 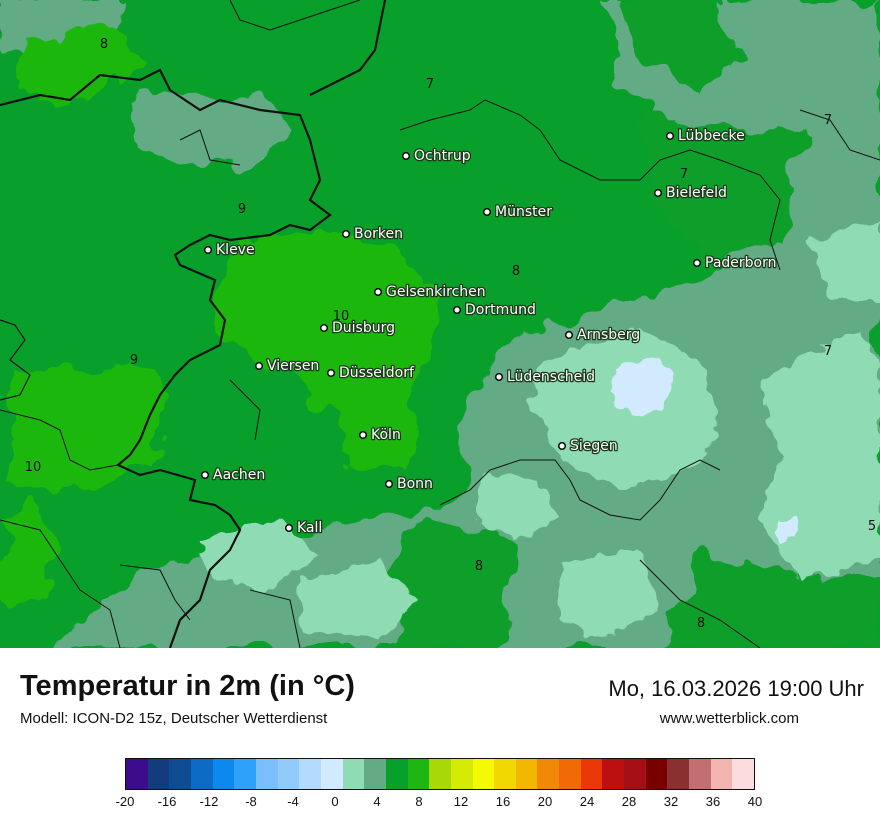 What do you see at coordinates (125, 801) in the screenshot?
I see `legend-tick-label: -20` at bounding box center [125, 801].